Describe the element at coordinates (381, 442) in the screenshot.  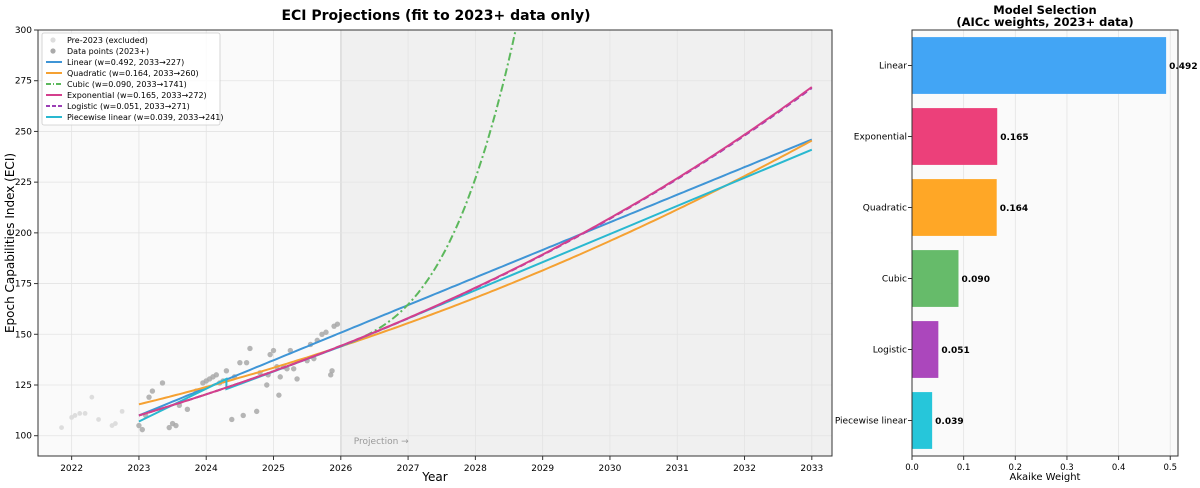
I see `projection-label: Projection →` at that location.